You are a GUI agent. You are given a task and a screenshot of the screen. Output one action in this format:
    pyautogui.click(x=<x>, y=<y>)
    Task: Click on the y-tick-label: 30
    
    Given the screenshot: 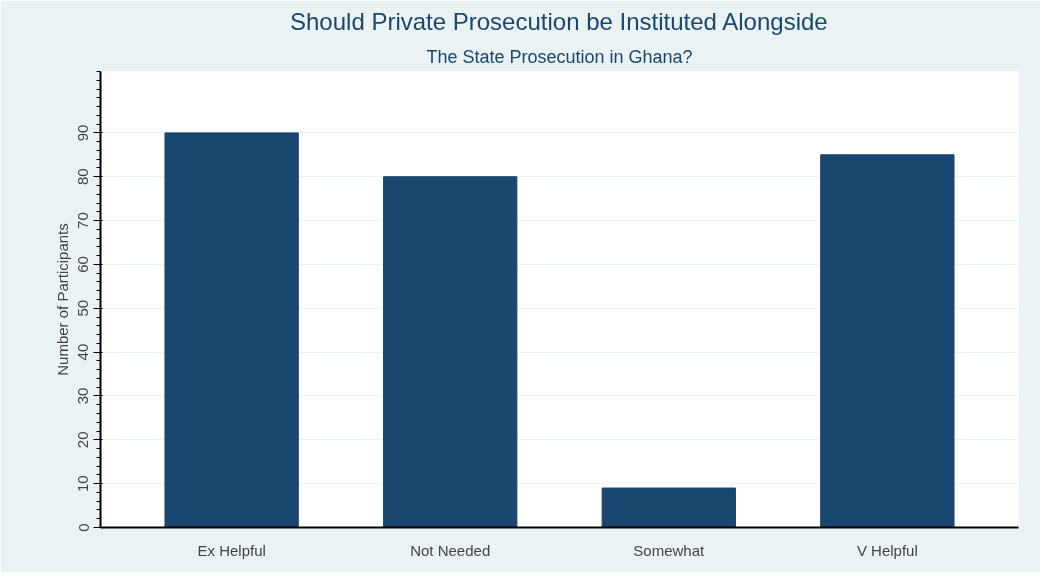 What is the action you would take?
    pyautogui.click(x=83, y=396)
    